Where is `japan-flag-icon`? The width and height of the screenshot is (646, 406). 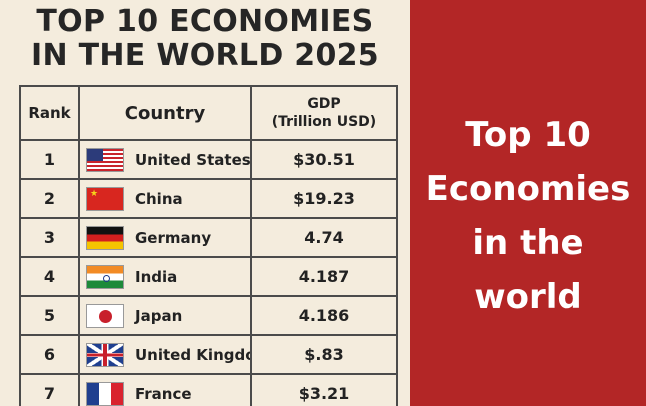
japan-flag-icon is located at coordinates (105, 315).